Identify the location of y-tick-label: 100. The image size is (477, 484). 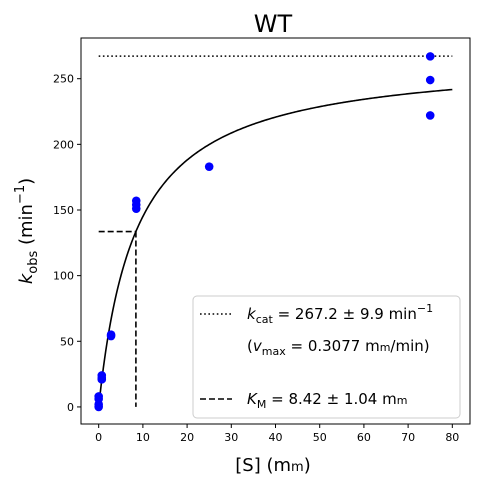
(63, 276).